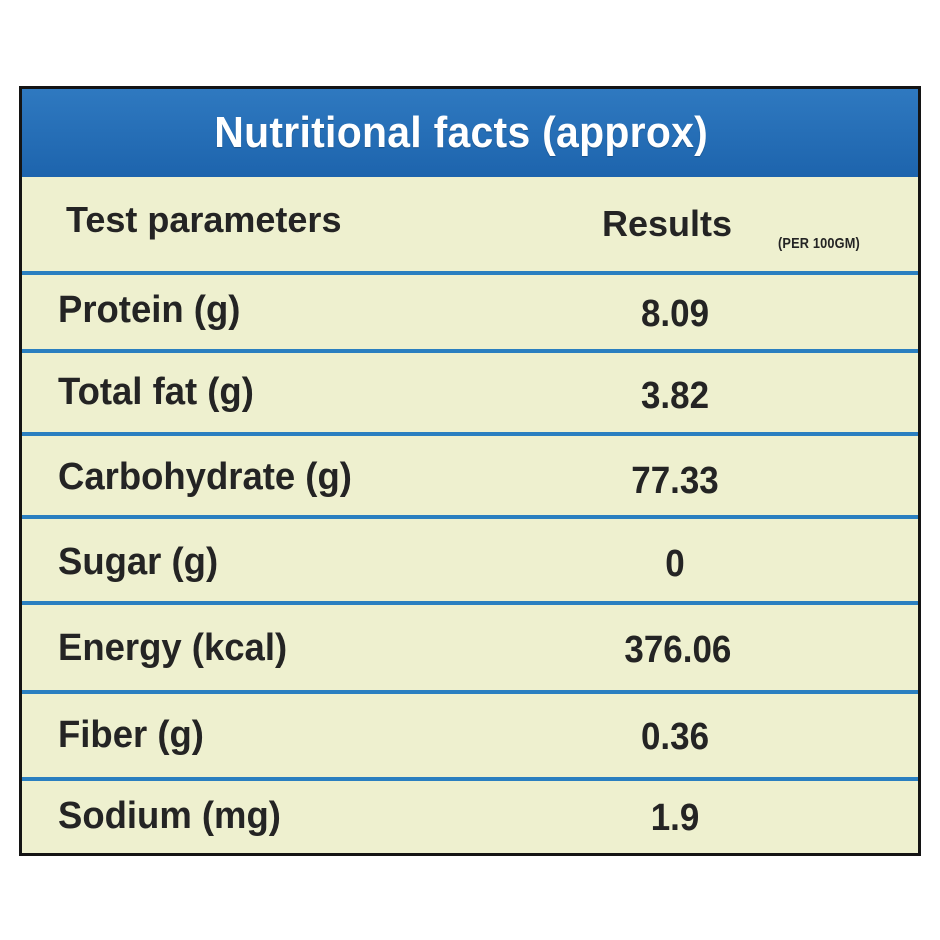 This screenshot has width=940, height=940. Describe the element at coordinates (173, 648) in the screenshot. I see `row-parameter: Energy (kcal)` at that location.